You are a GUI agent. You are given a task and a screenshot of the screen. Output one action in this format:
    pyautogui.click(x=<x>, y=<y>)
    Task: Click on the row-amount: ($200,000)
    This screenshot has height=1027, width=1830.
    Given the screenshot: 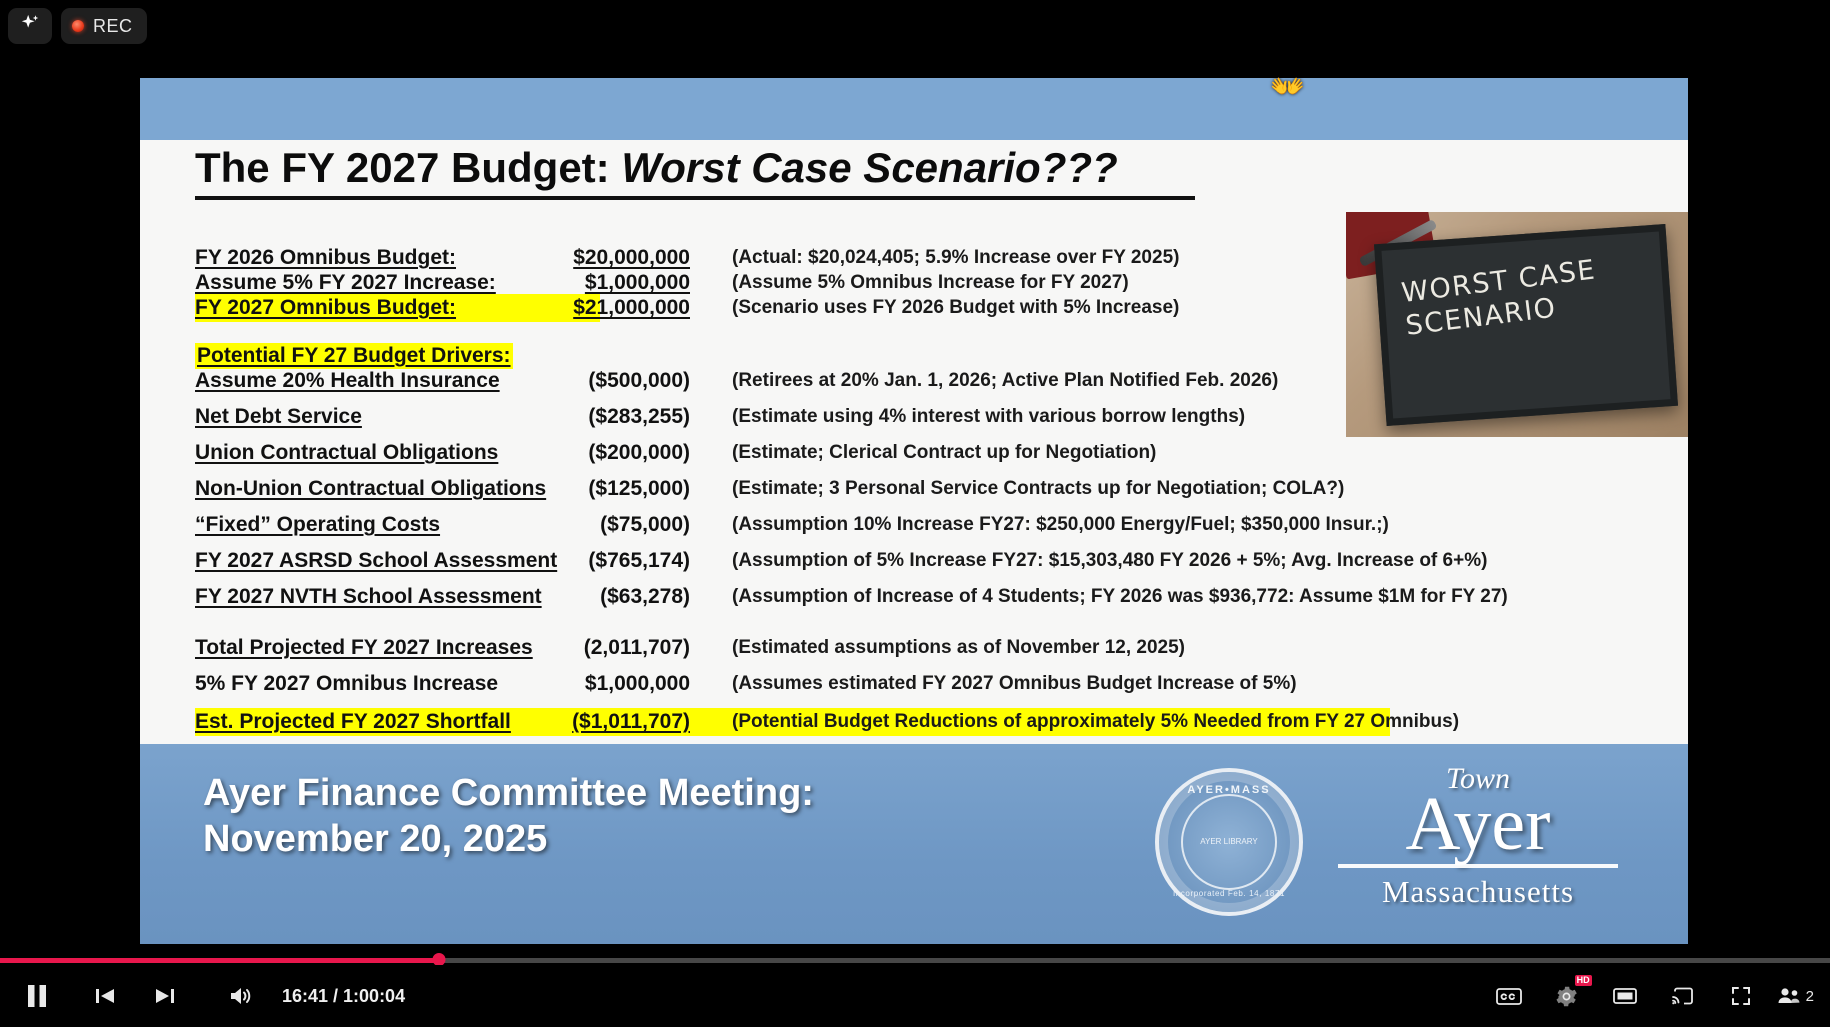 What is the action you would take?
    pyautogui.click(x=639, y=452)
    